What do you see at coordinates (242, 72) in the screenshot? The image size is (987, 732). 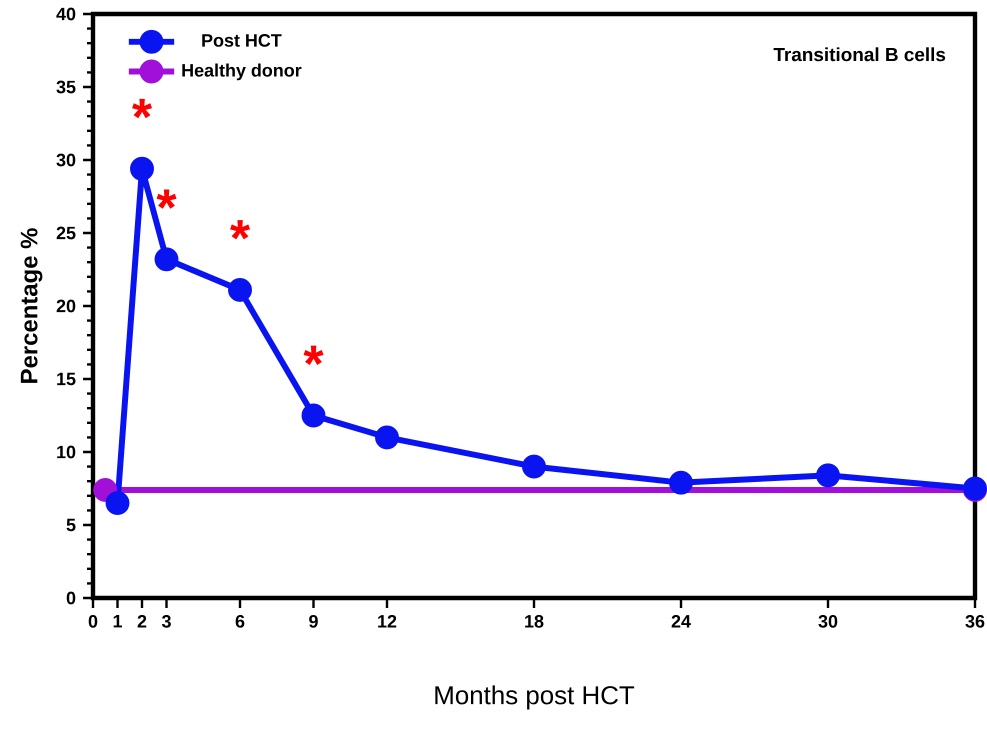 I see `legend-label: Healthy donor` at bounding box center [242, 72].